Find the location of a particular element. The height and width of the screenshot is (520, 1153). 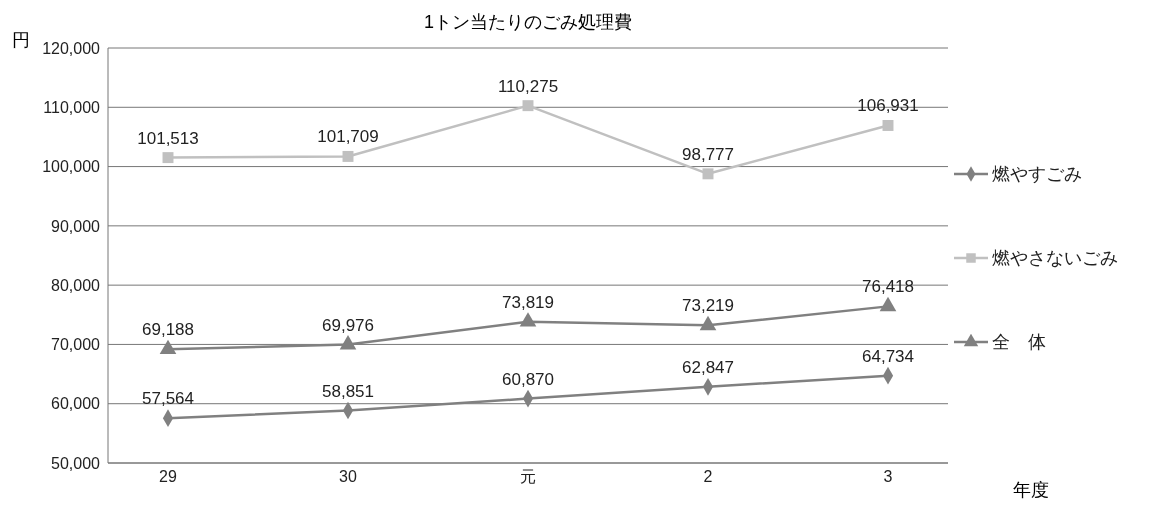

data-label: 58,851 is located at coordinates (348, 391).